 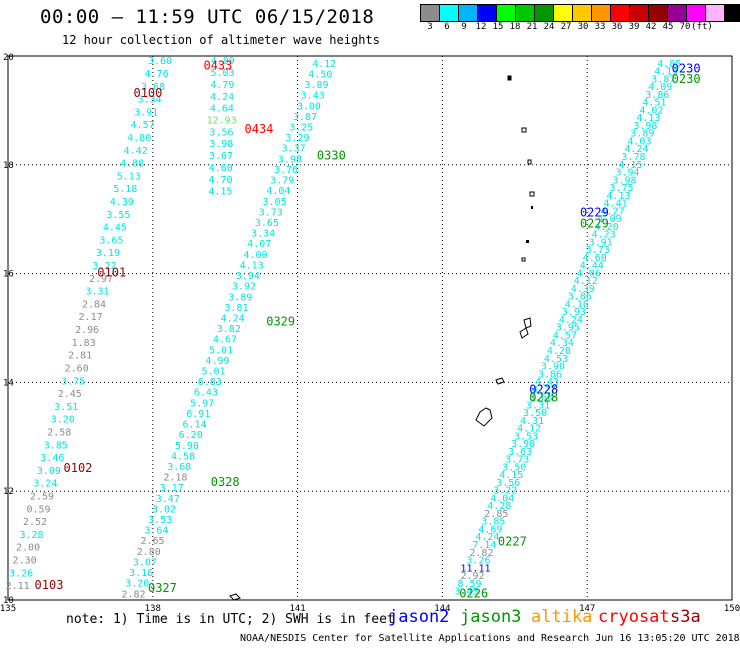 What do you see at coordinates (280, 321) in the screenshot?
I see `pass-time-label: 0329` at bounding box center [280, 321].